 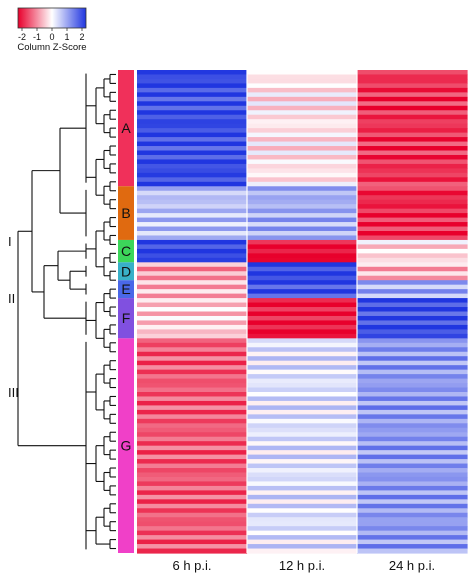 I want to click on column-label: 12 h p.i., so click(x=302, y=565).